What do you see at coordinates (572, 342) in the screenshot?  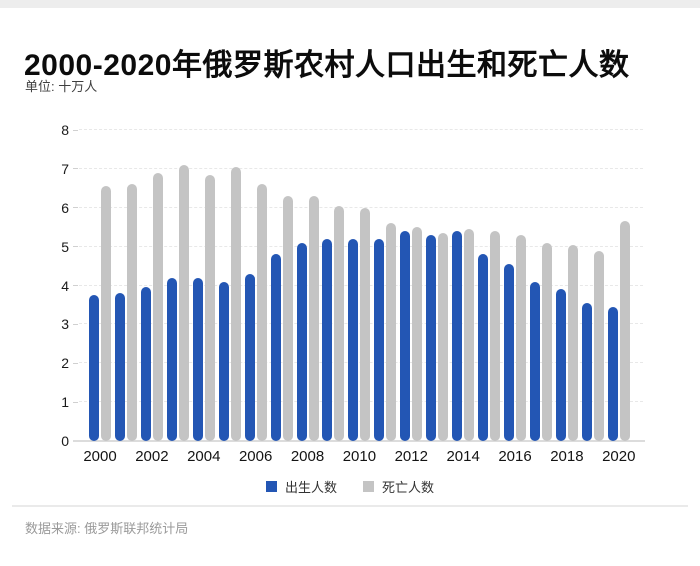 I see `bar-死亡人数-2018` at bounding box center [572, 342].